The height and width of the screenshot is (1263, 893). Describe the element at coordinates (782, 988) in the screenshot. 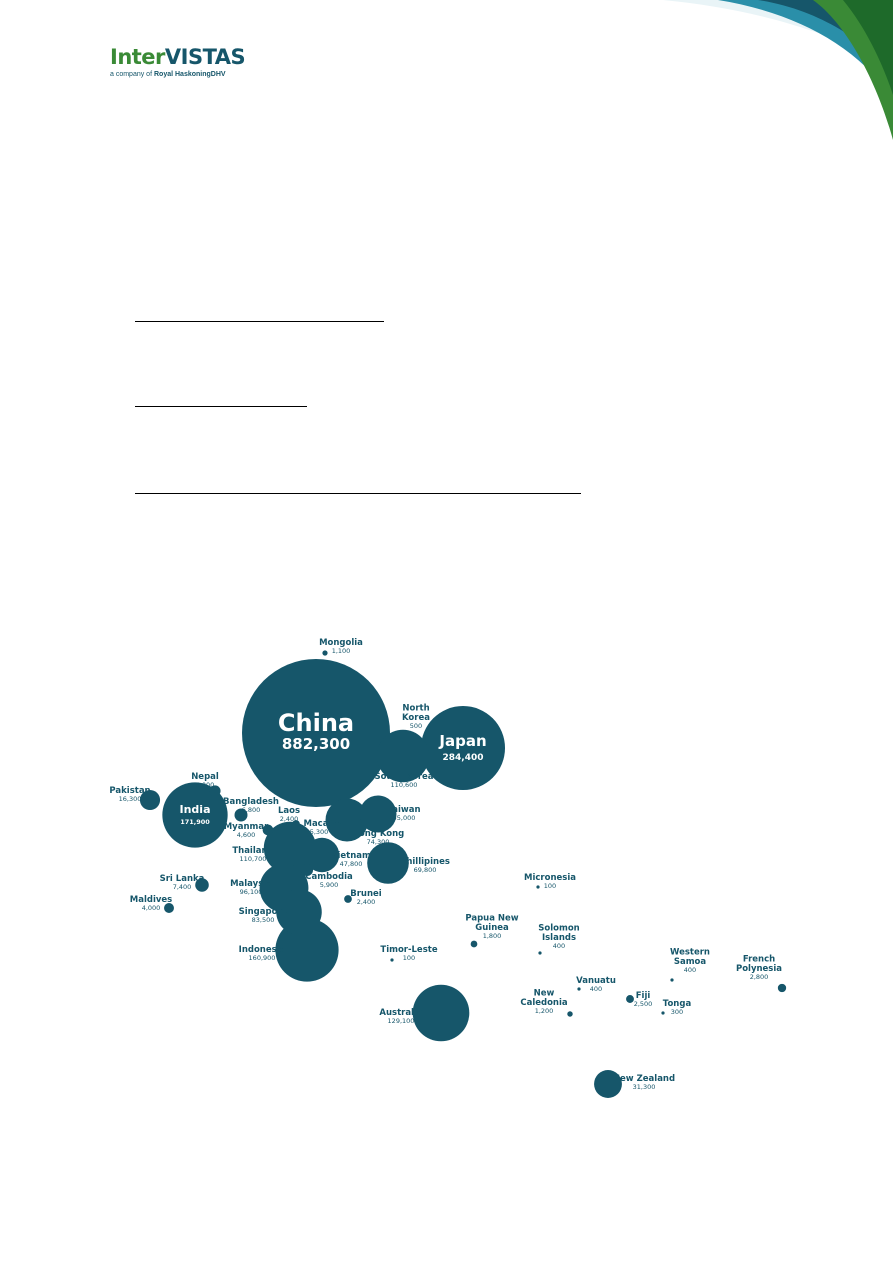

I see `bubble-french-polynesia` at that location.